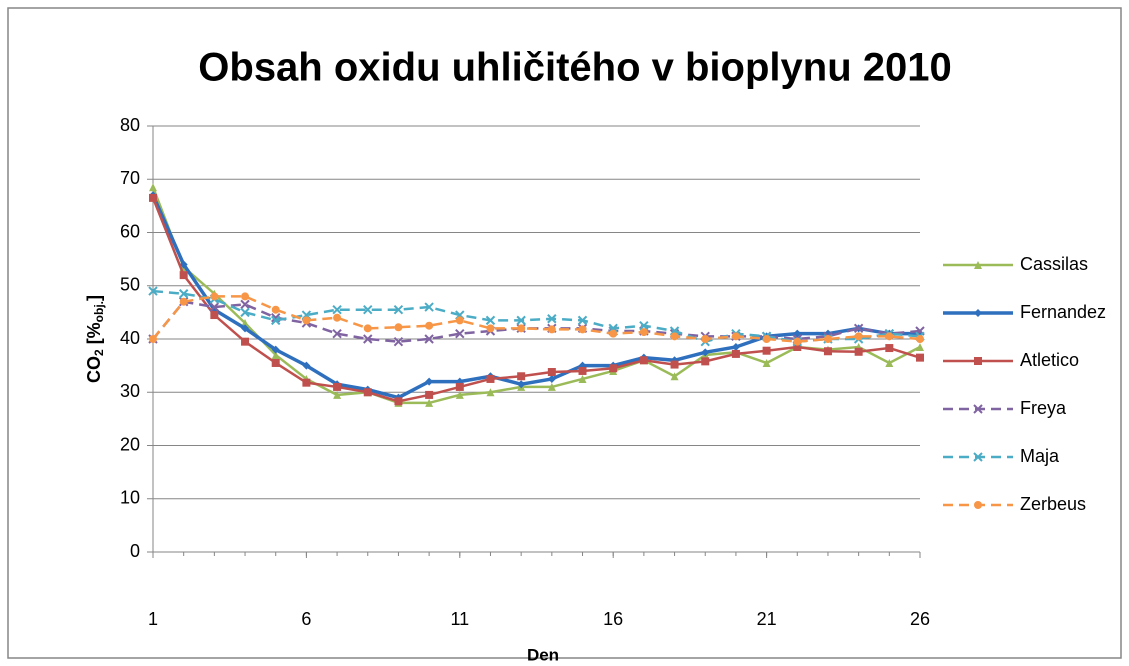  What do you see at coordinates (130, 285) in the screenshot?
I see `y-tick-label: 50` at bounding box center [130, 285].